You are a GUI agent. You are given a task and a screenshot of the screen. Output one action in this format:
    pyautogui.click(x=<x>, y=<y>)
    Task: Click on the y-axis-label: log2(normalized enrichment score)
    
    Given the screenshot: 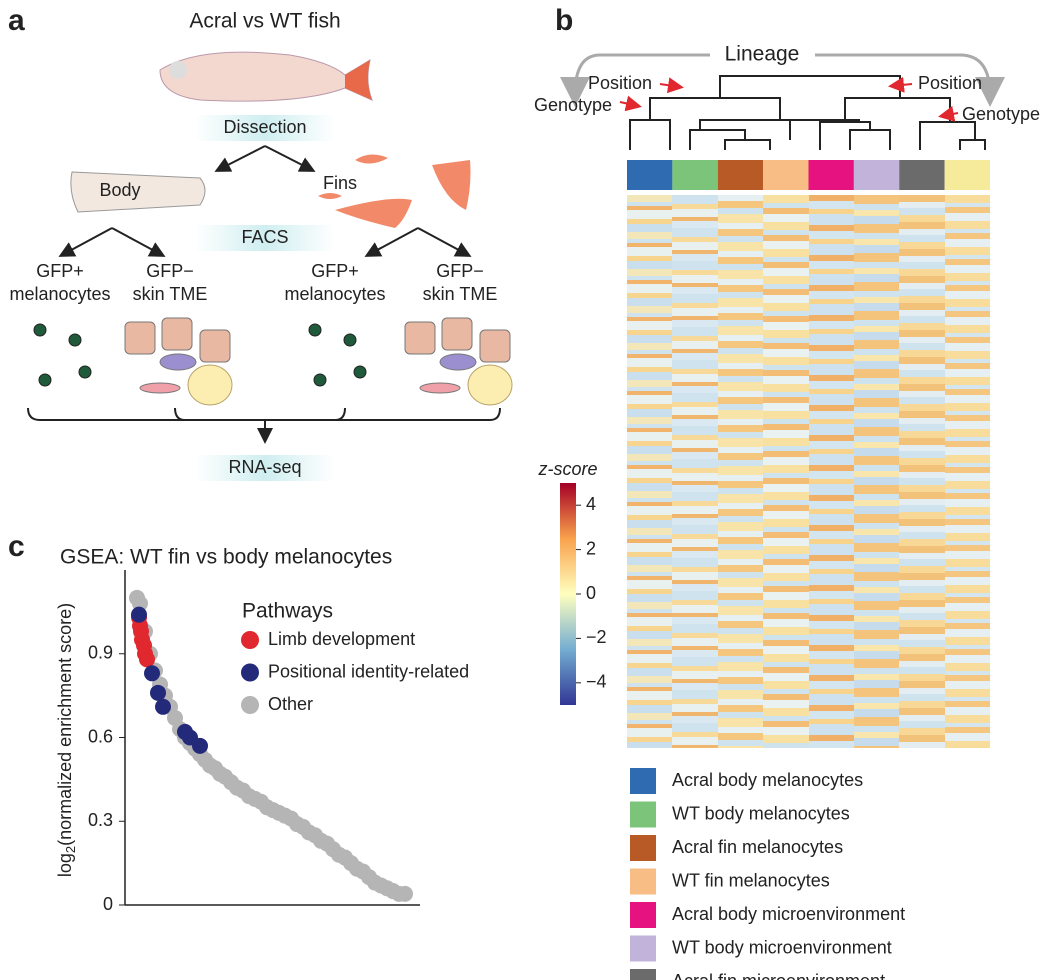 What is the action you would take?
    pyautogui.click(x=67, y=740)
    